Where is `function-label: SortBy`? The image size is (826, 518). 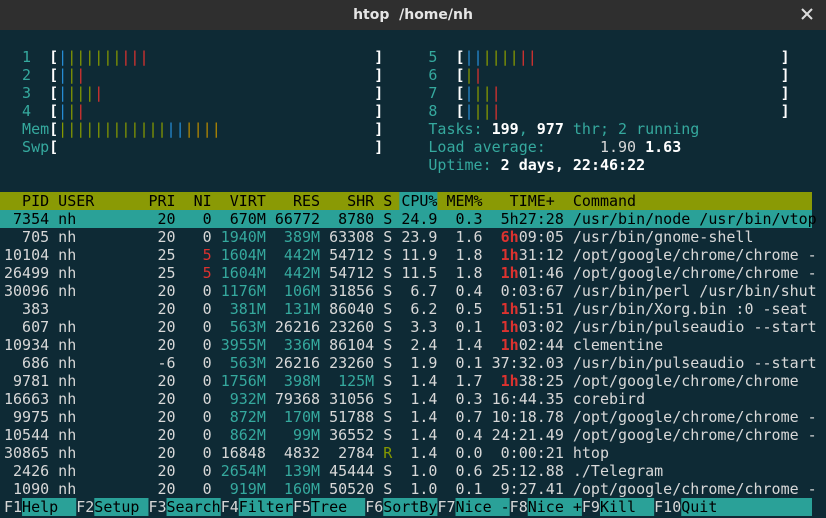 function-label: SortBy is located at coordinates (410, 507).